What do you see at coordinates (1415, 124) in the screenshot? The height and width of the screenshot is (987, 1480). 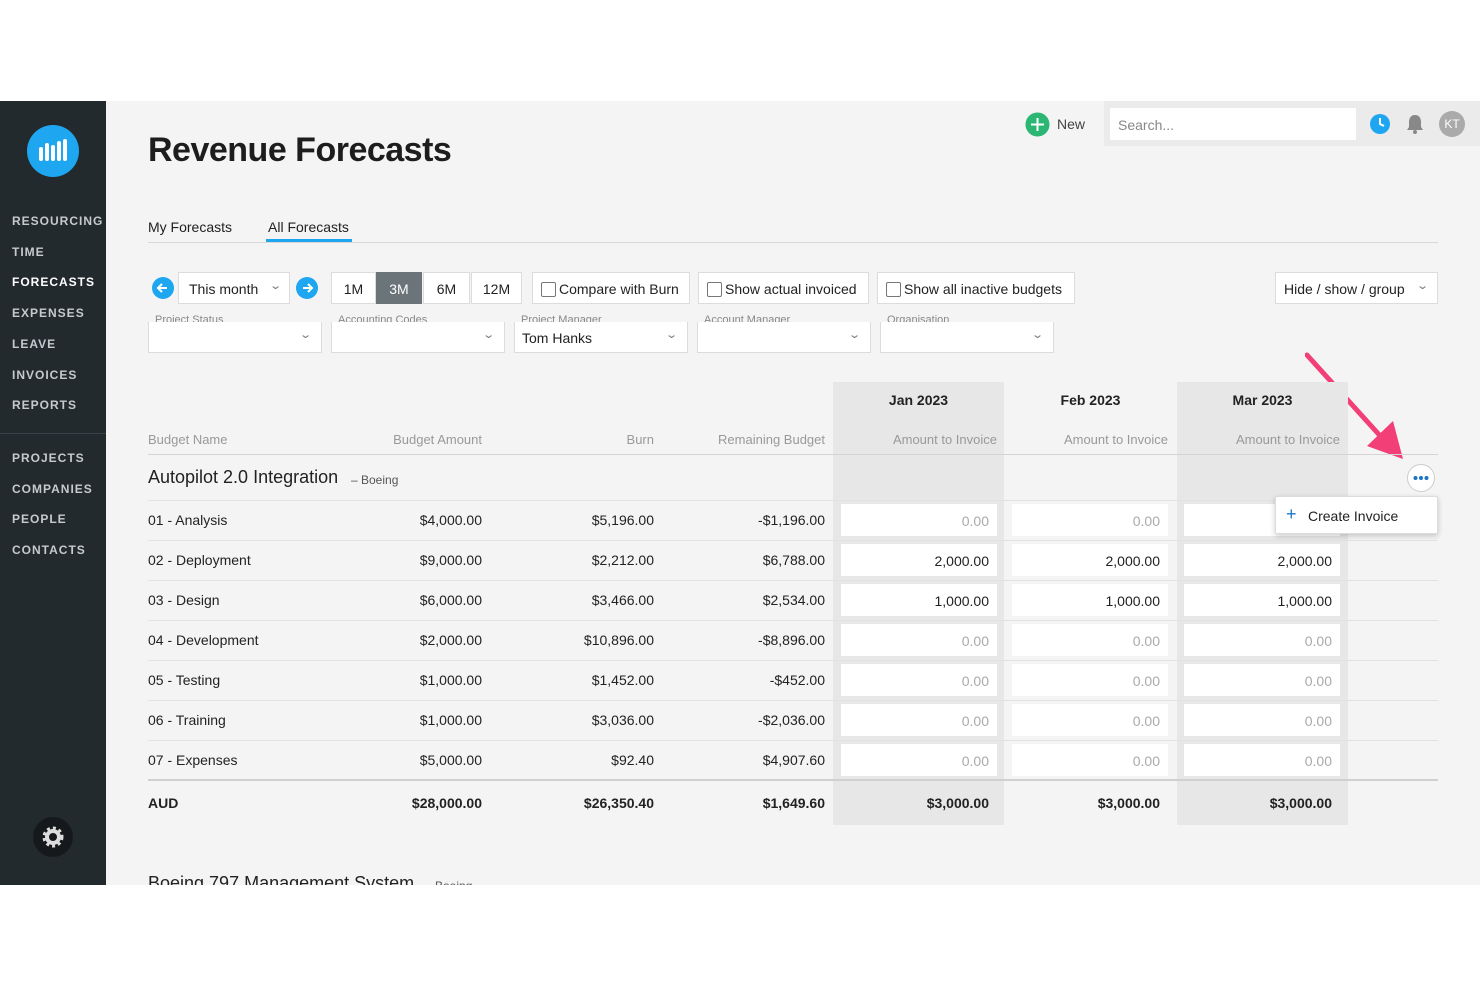 I see `bell-icon` at bounding box center [1415, 124].